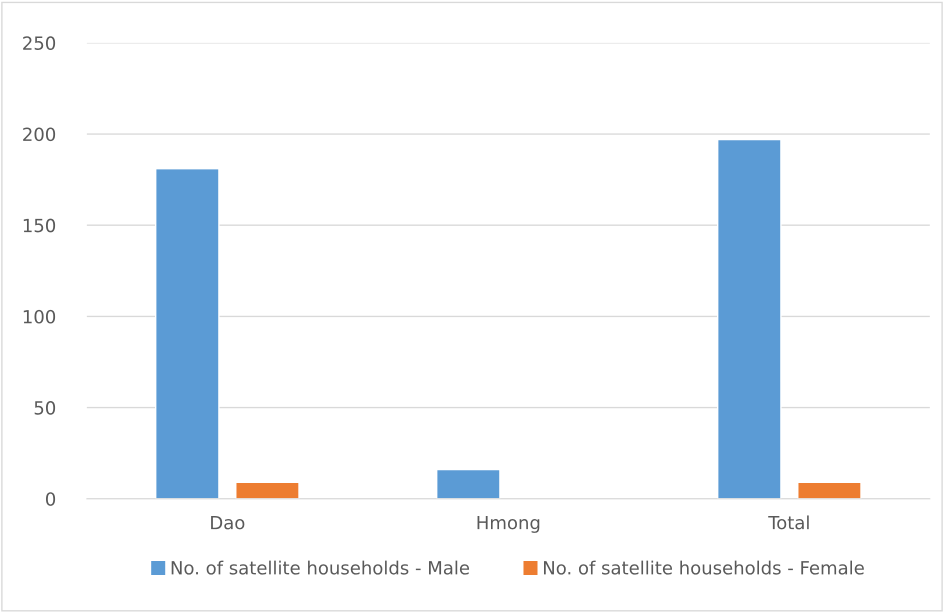 The height and width of the screenshot is (612, 944). I want to click on x-tick-label: Hmong, so click(509, 524).